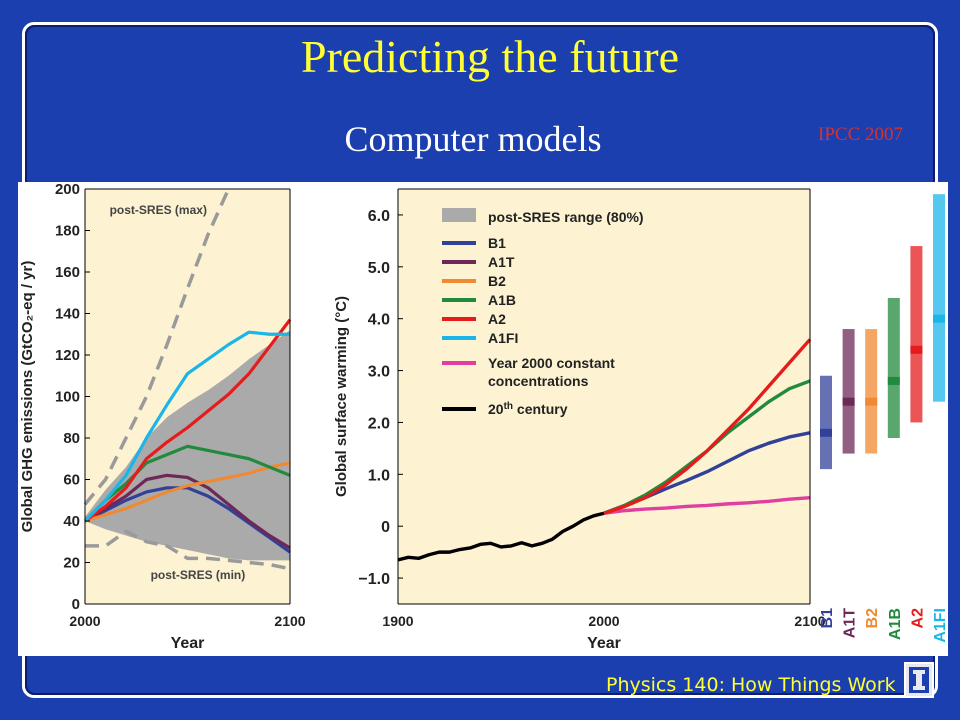 This screenshot has height=720, width=960. What do you see at coordinates (566, 217) in the screenshot?
I see `legend-label-range: post-SRES range (80%)` at bounding box center [566, 217].